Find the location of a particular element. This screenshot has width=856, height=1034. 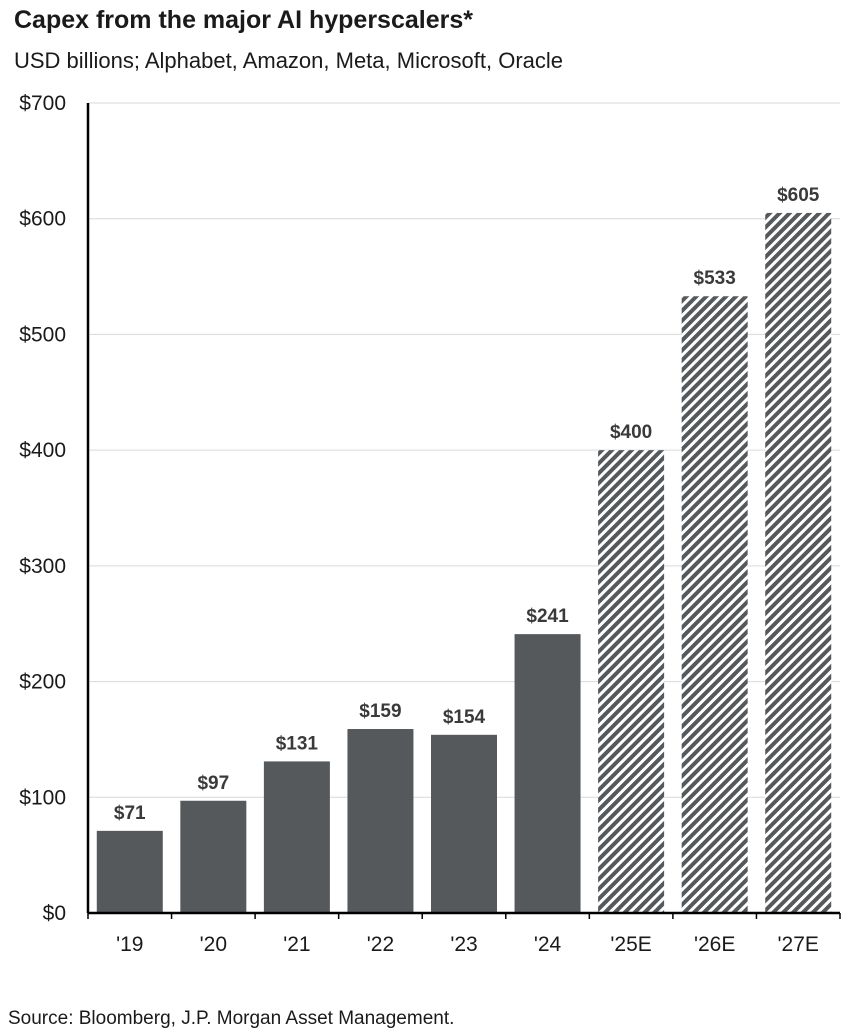

x-tick-label: '26E is located at coordinates (714, 944).